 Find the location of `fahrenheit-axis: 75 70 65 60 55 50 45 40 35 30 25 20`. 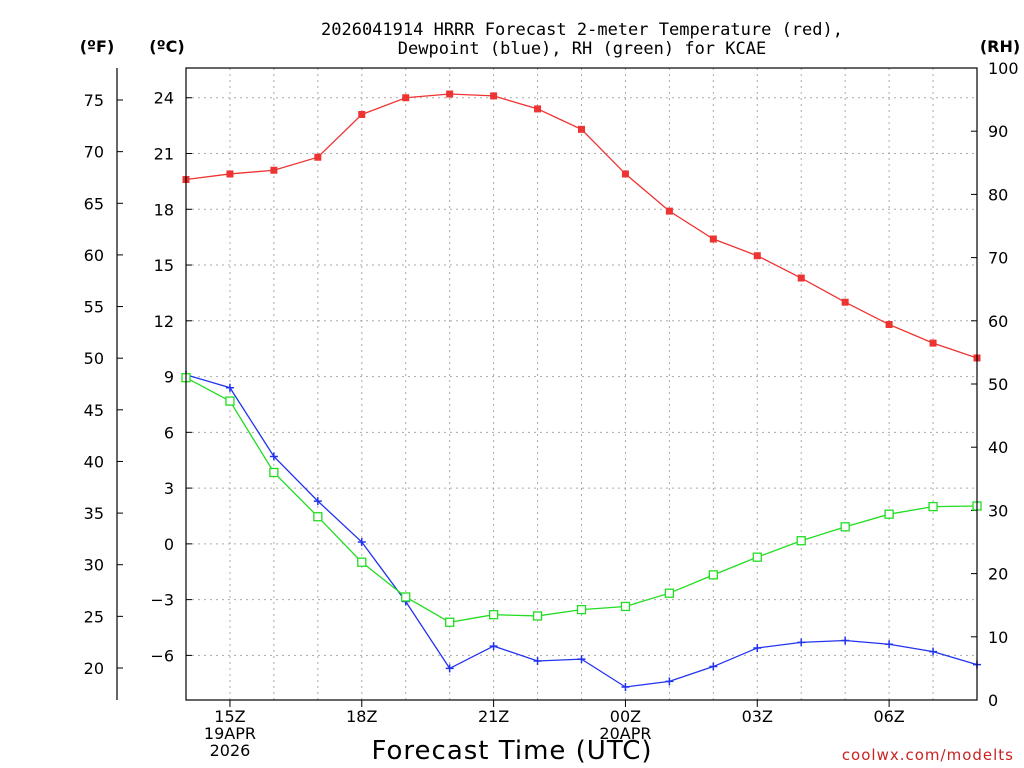

fahrenheit-axis: 75 70 65 60 55 50 45 40 35 30 25 20 is located at coordinates (103, 384).